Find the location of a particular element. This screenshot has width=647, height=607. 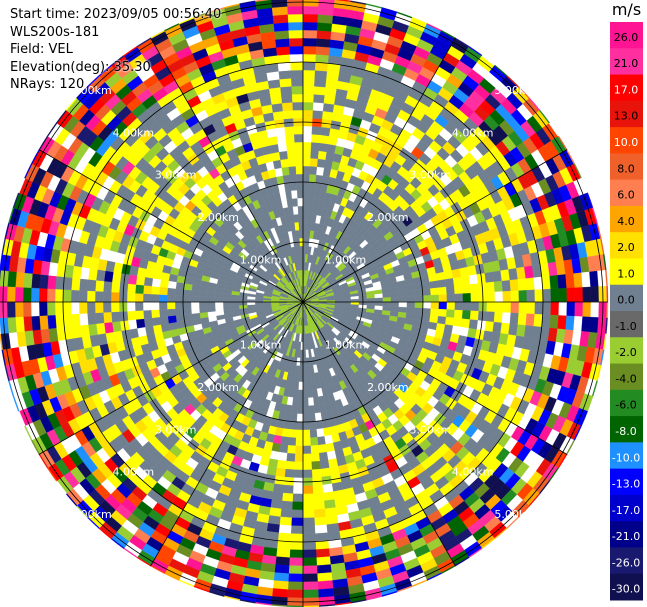

colorbar-tick-label: -6.0 is located at coordinates (625, 405).